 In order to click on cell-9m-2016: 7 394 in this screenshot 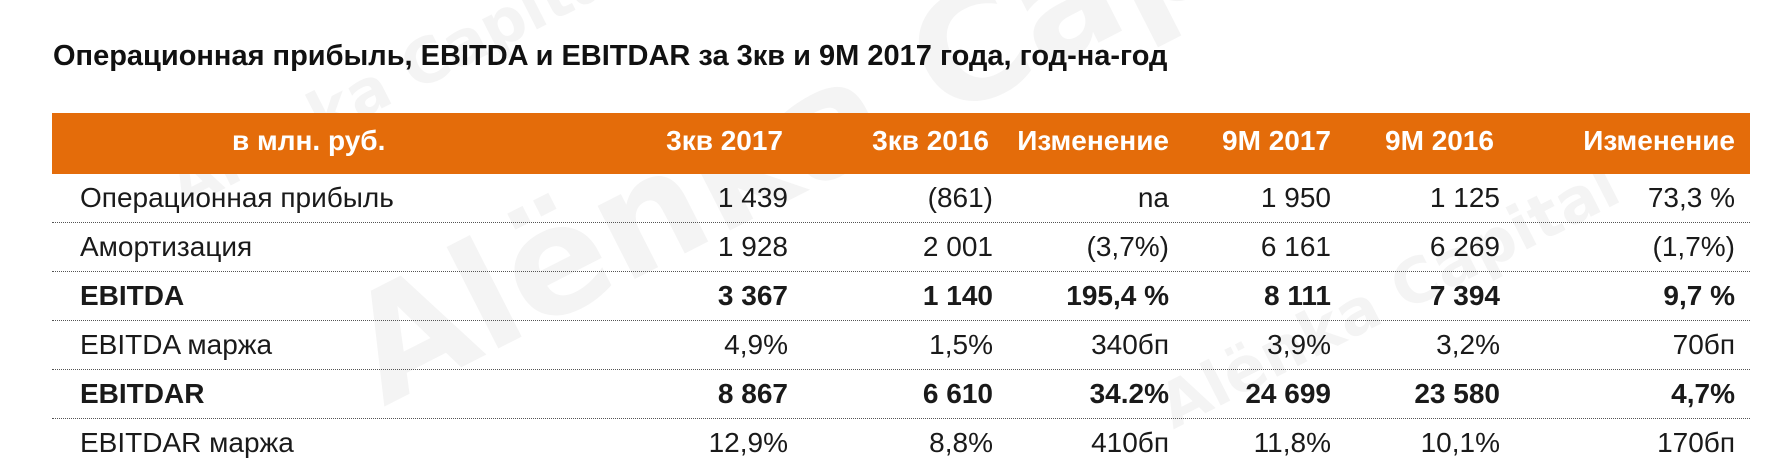, I will do `click(1464, 295)`.